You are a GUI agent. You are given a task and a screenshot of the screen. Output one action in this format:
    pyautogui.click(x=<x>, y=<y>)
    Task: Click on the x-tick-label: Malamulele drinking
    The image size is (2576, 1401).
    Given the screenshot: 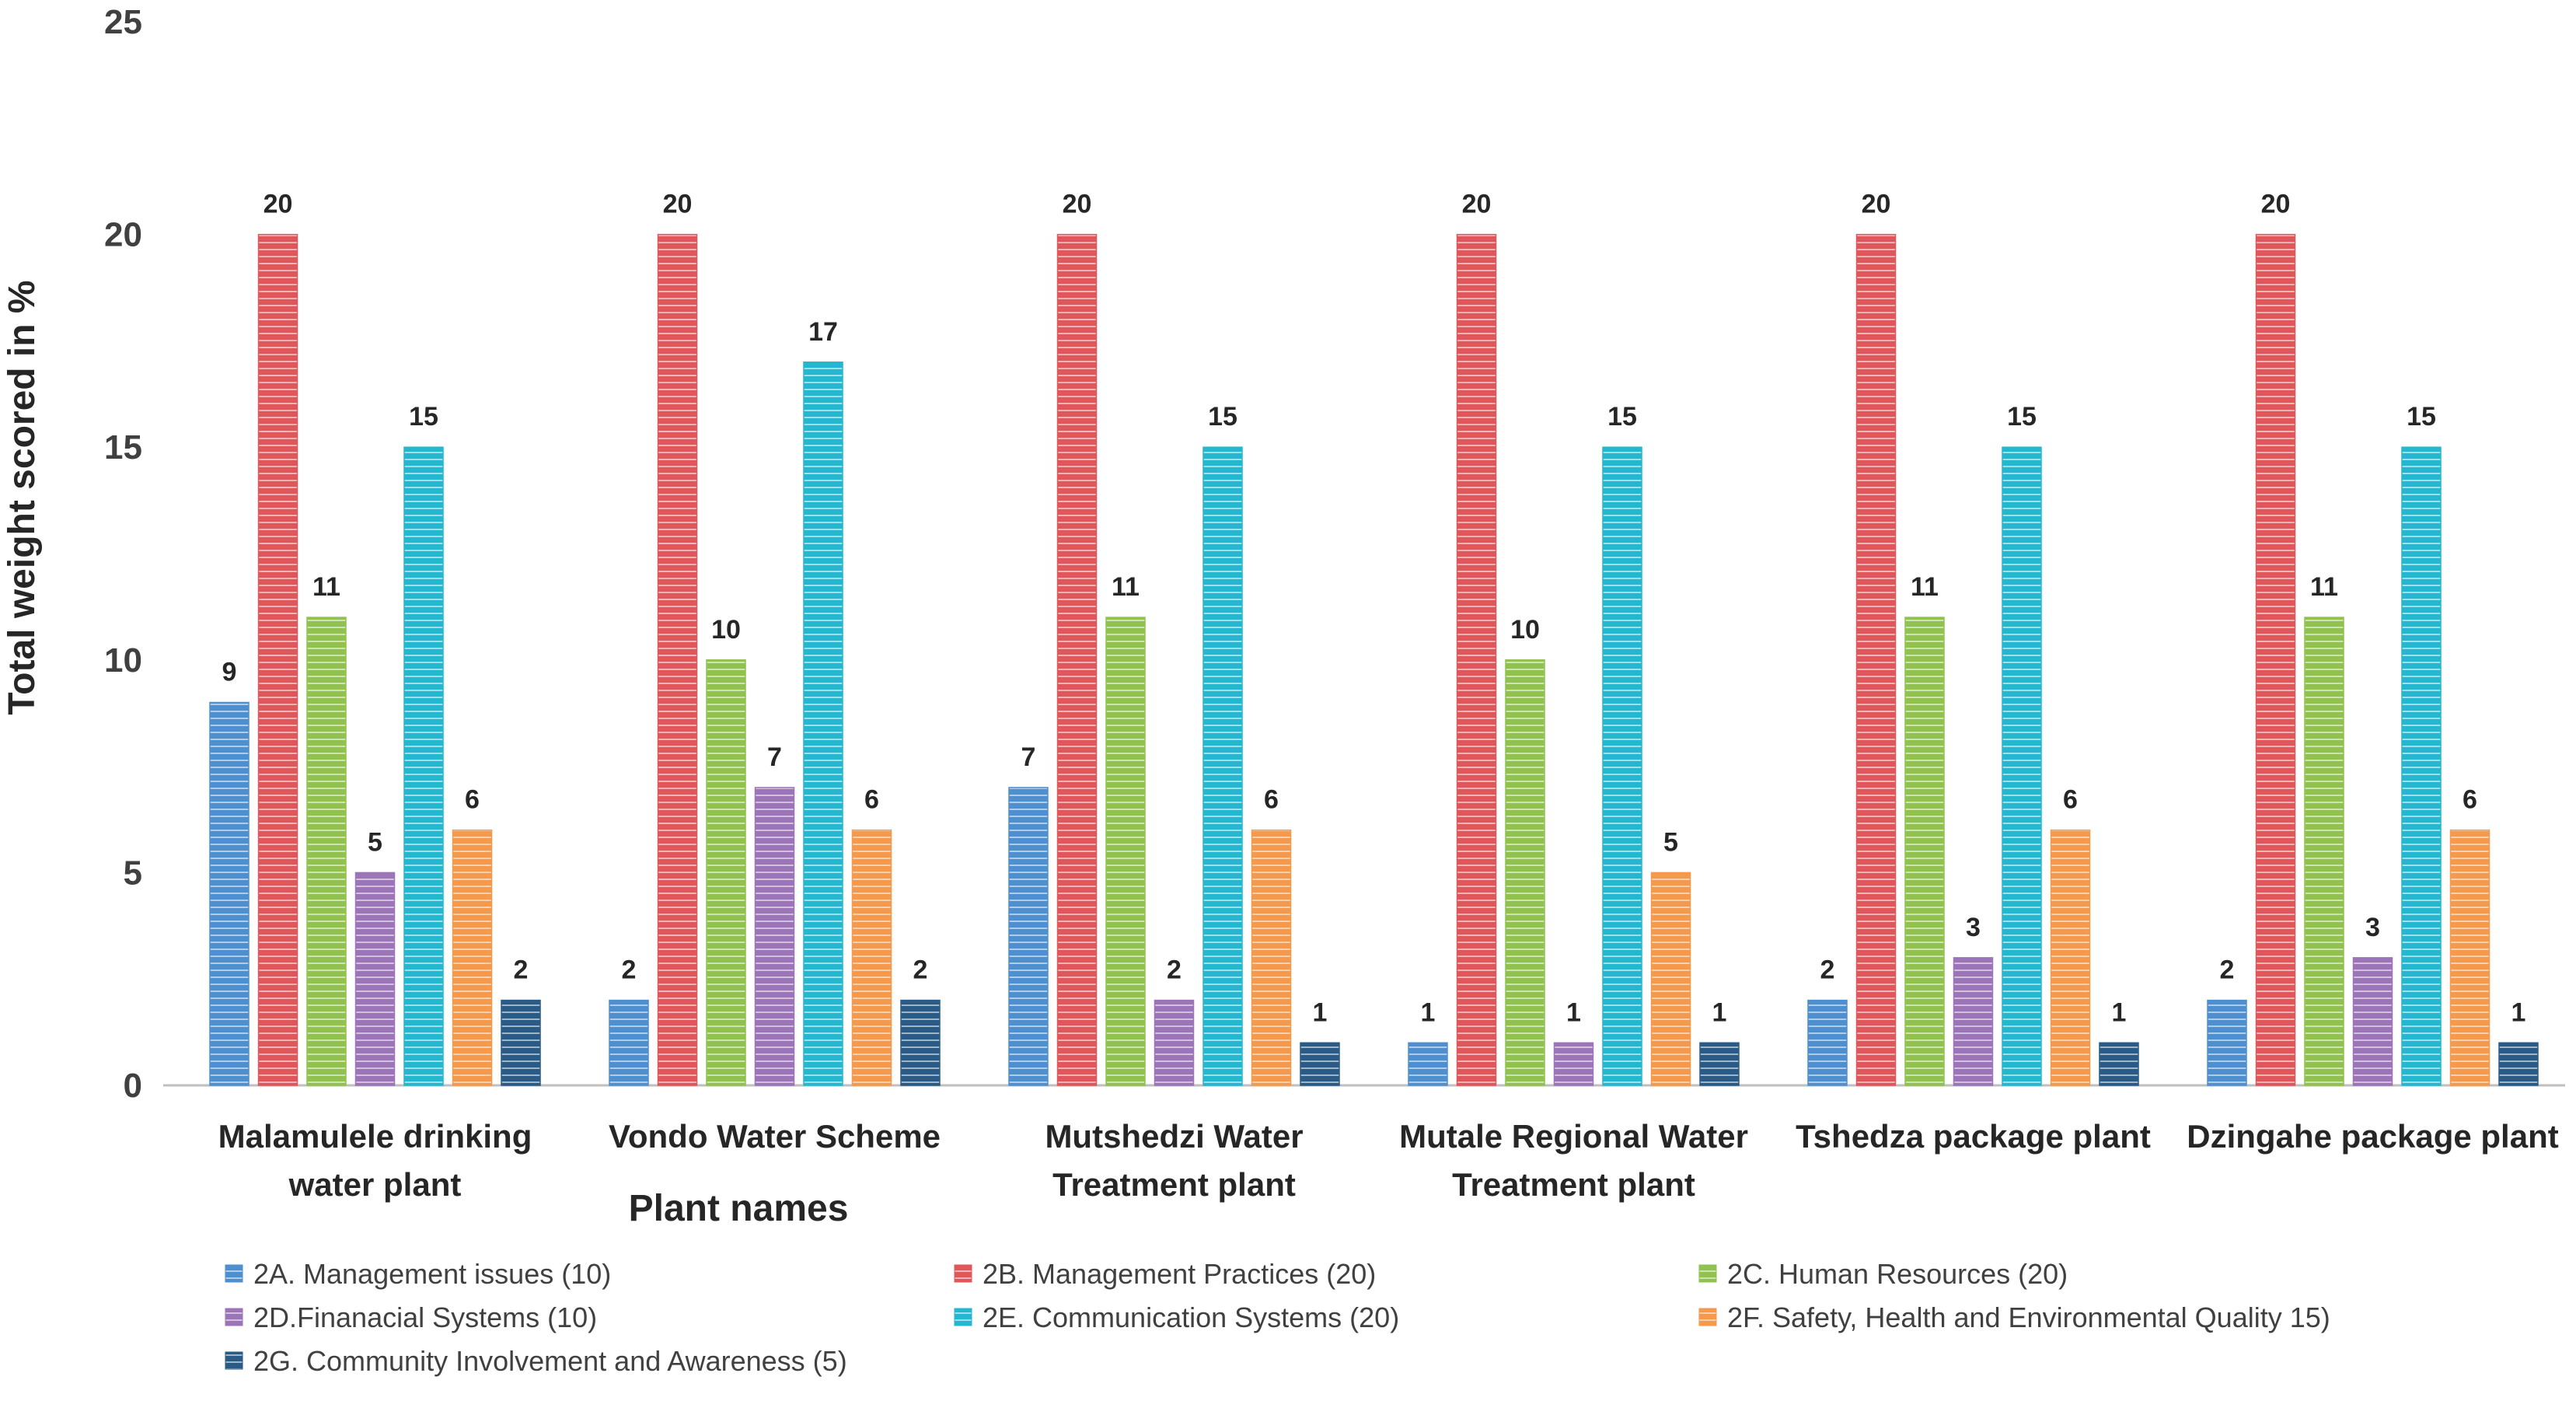 What is the action you would take?
    pyautogui.click(x=375, y=1136)
    